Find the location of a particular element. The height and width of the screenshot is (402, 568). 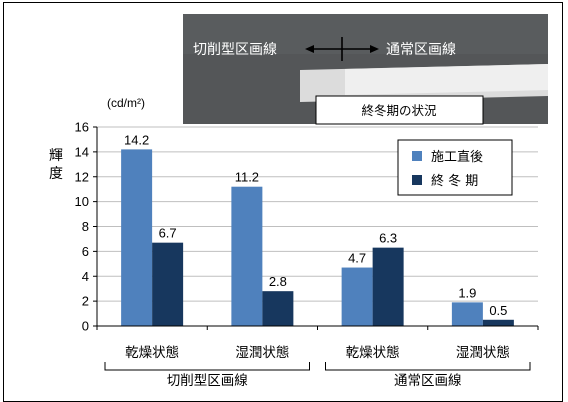

lane-marking-stripe-right is located at coordinates (446, 79).